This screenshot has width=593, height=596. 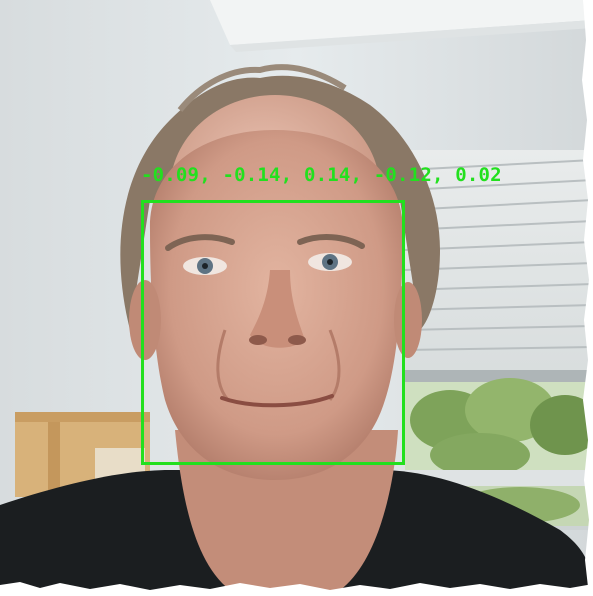 I want to click on torn-edge-bottom, so click(x=296, y=589).